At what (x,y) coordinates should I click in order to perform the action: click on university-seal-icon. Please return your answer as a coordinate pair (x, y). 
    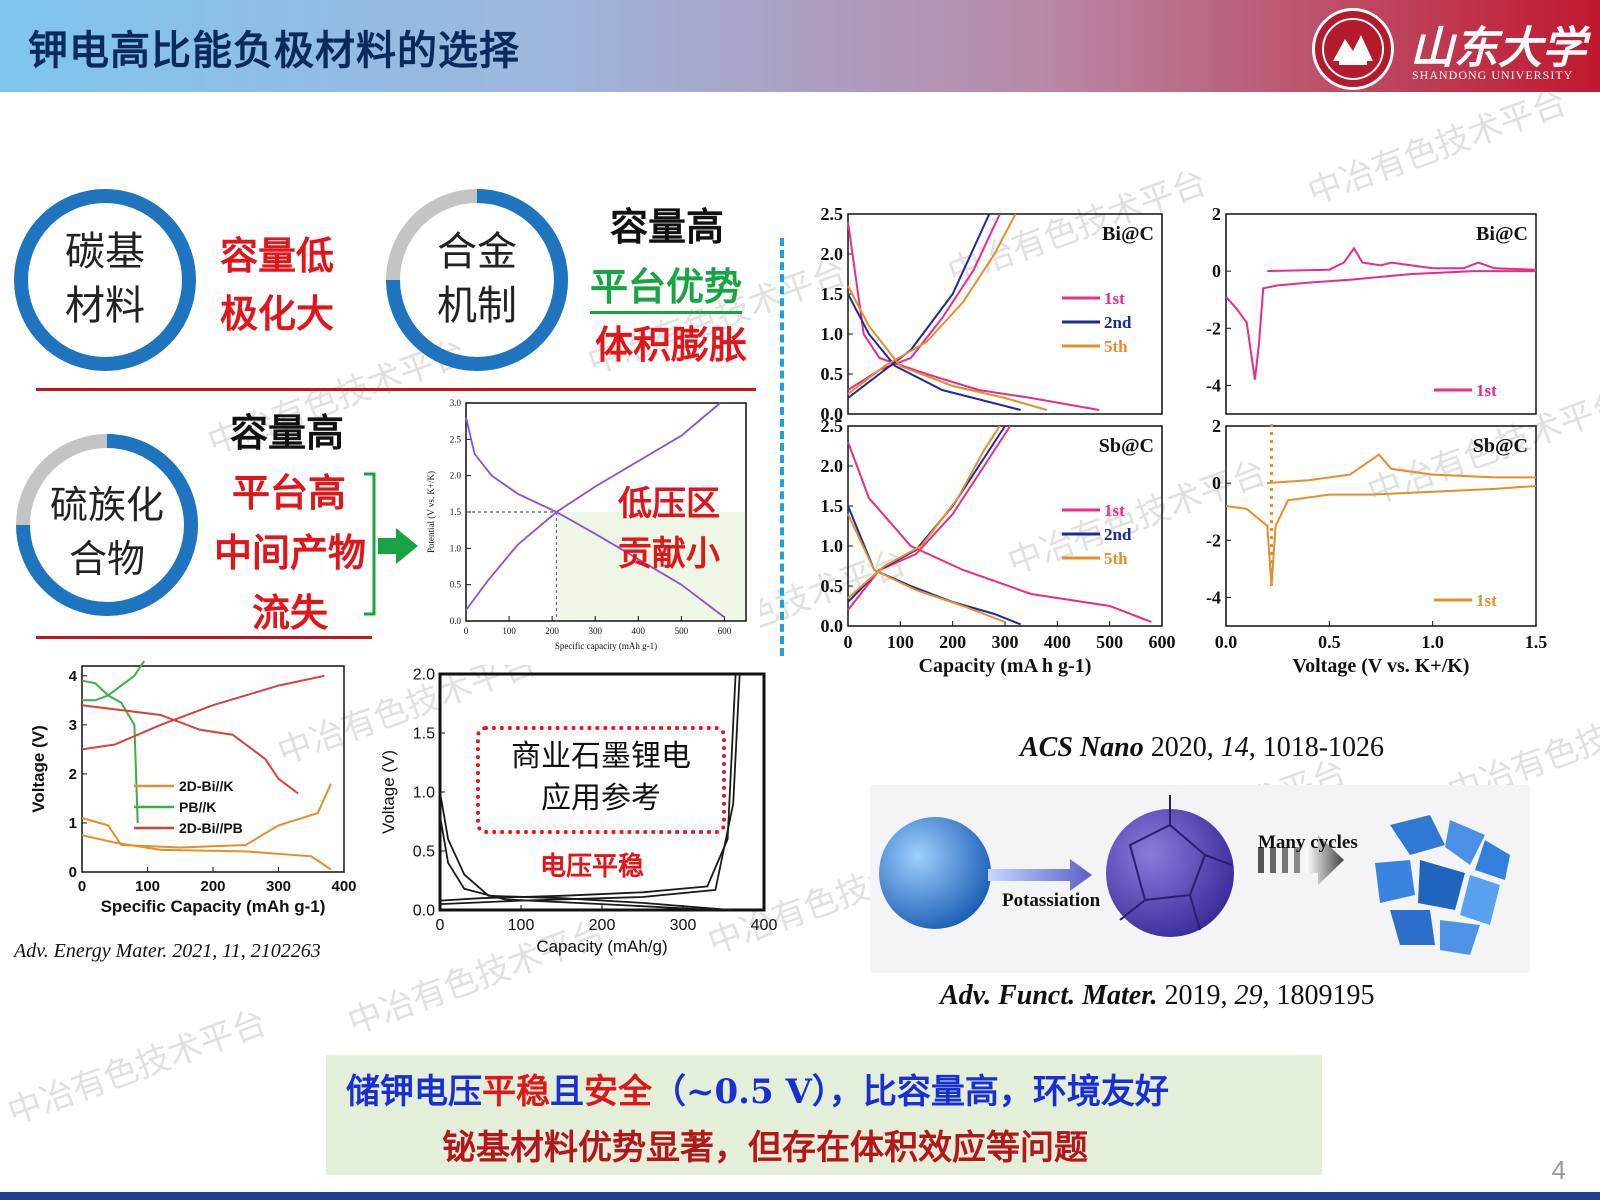
    Looking at the image, I should click on (1353, 49).